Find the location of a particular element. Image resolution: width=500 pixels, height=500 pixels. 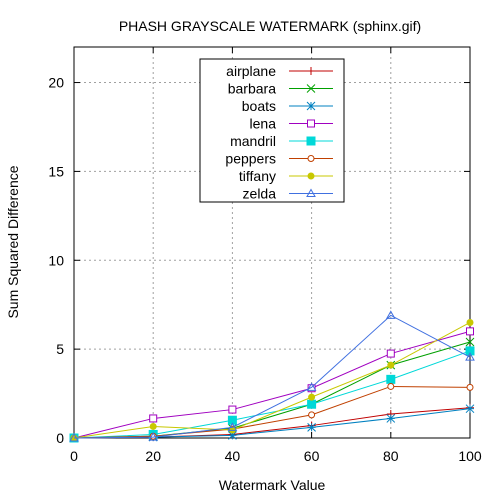

series-line-mandril is located at coordinates (272, 394).